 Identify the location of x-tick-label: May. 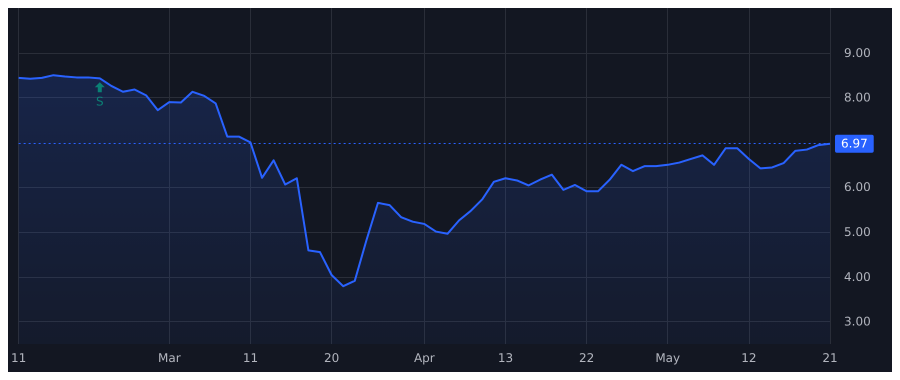
(667, 358).